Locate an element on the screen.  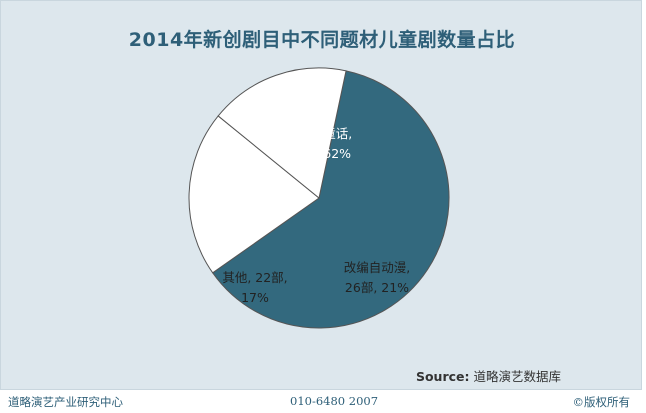
pie-label-2-line-1: 其他, 22部, is located at coordinates (254, 277).